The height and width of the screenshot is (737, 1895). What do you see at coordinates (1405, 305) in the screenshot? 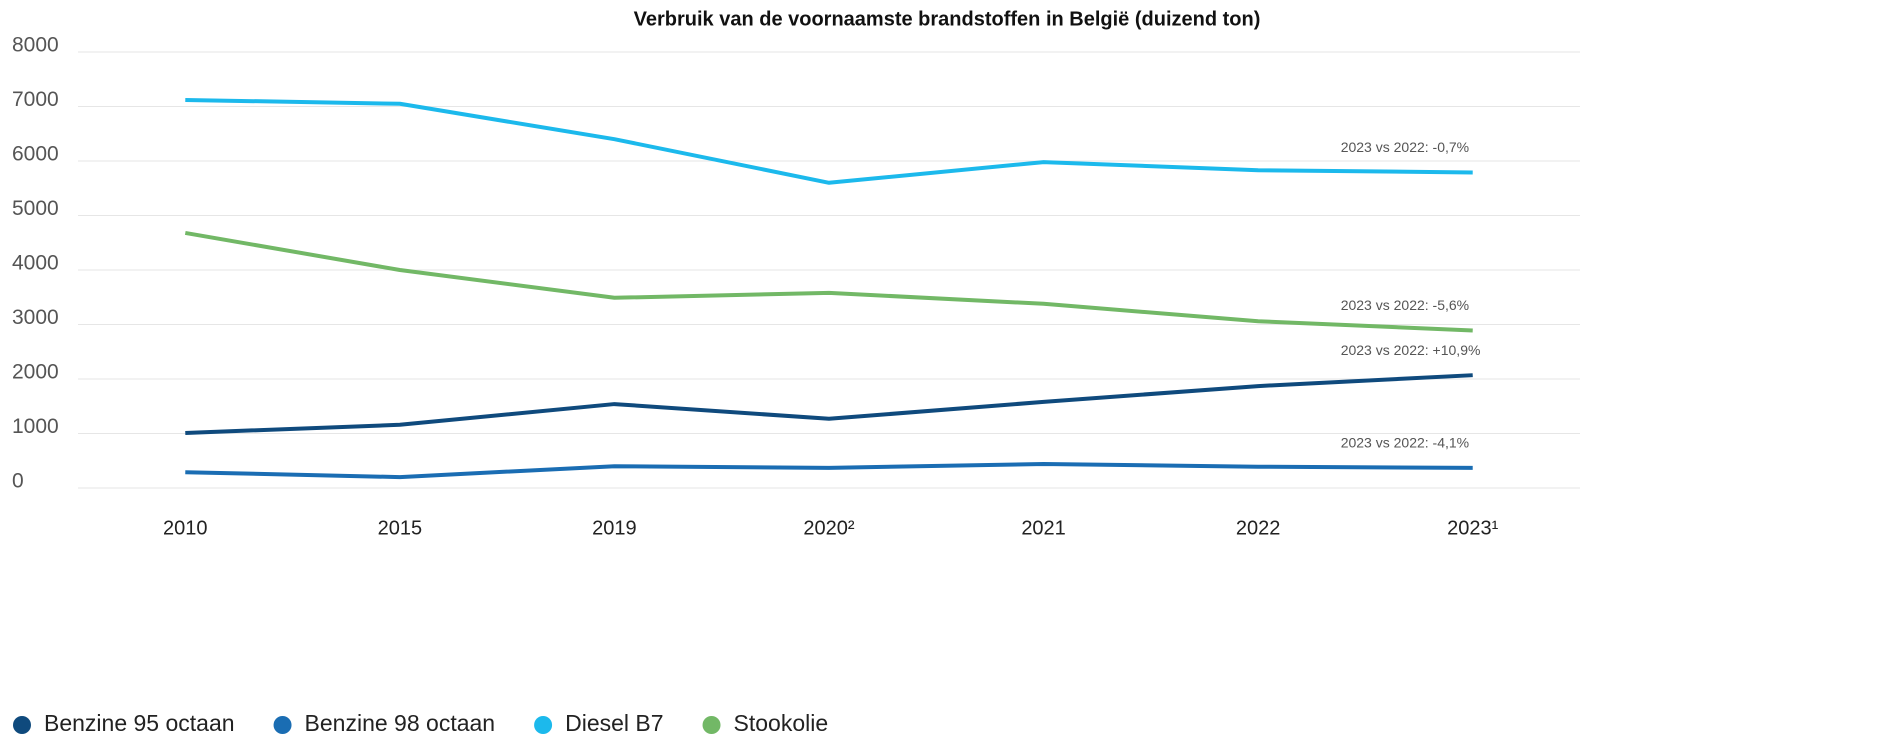
I see `annotation: 2023 vs 2022: -5,6%` at bounding box center [1405, 305].